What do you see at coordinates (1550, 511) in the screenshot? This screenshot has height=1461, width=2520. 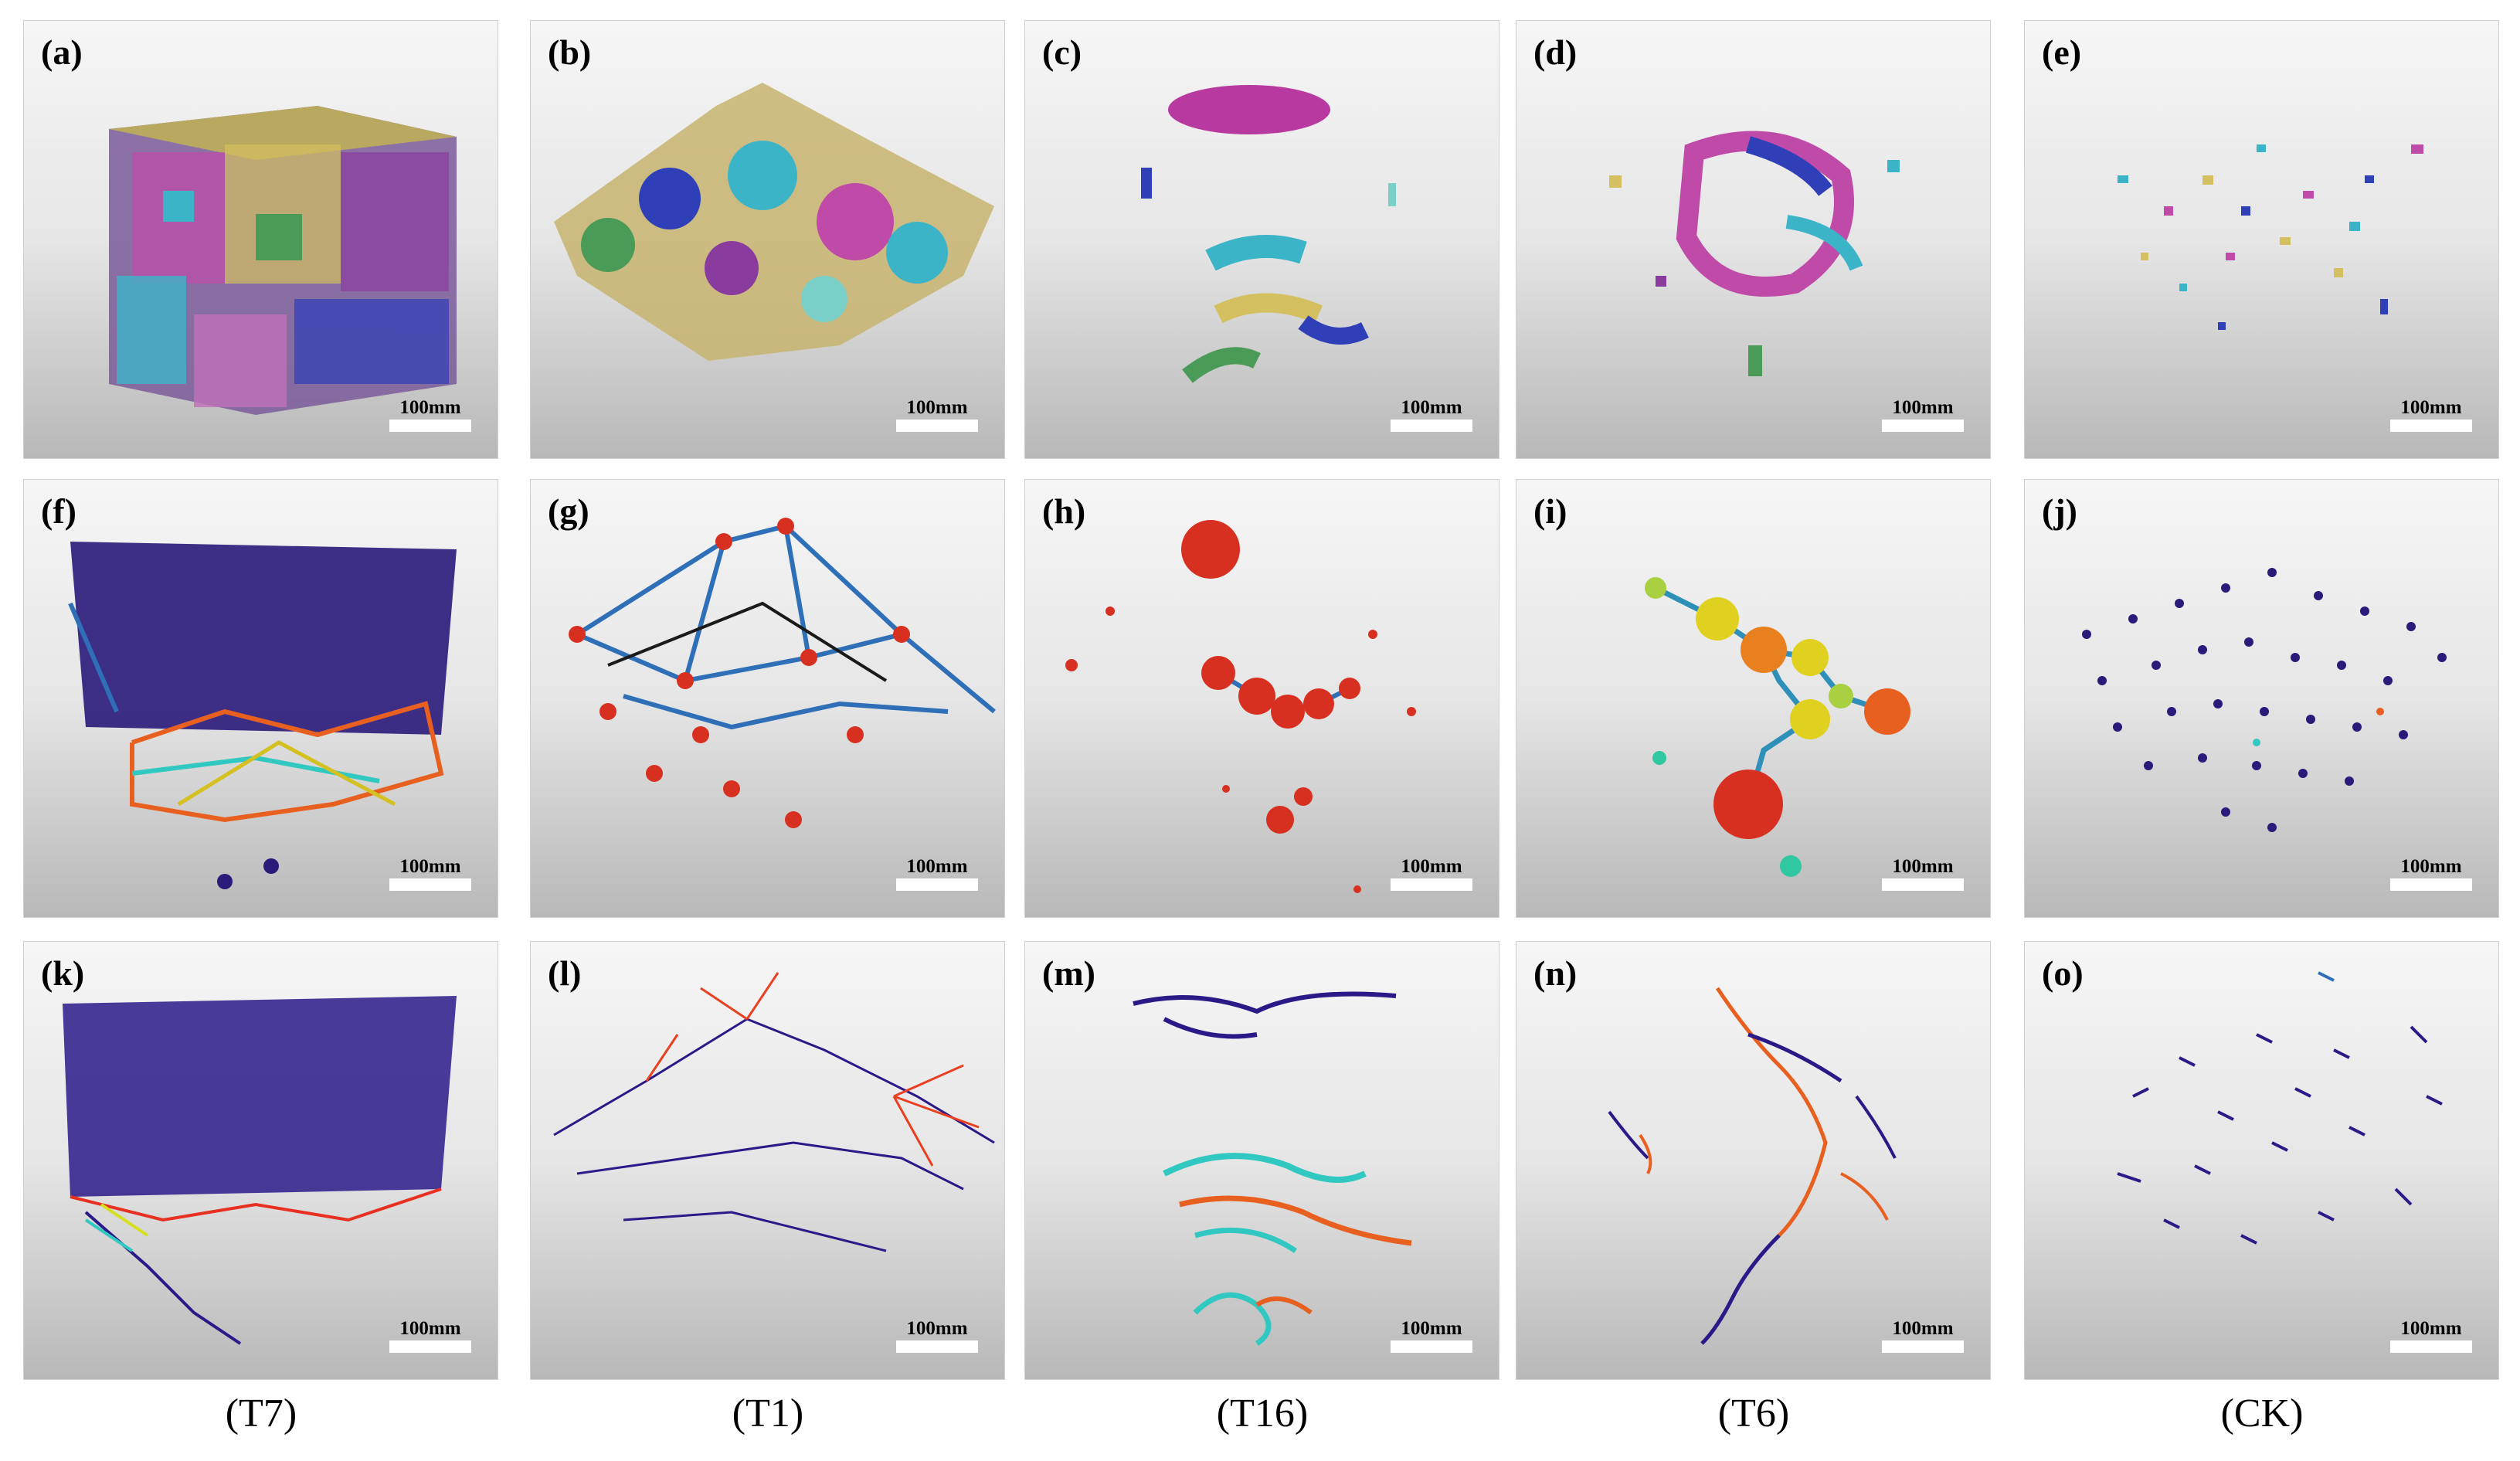 I see `panel-label: (i)` at bounding box center [1550, 511].